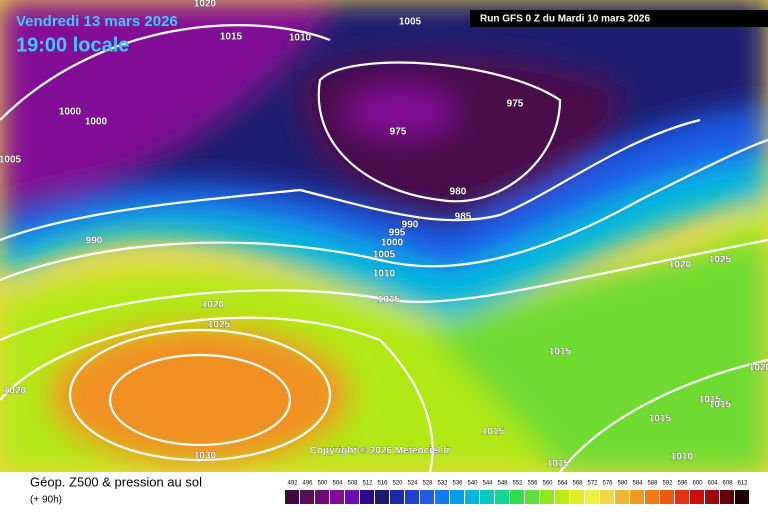 This screenshot has height=512, width=768. Describe the element at coordinates (205, 456) in the screenshot. I see `isobar-label: 1030` at that location.